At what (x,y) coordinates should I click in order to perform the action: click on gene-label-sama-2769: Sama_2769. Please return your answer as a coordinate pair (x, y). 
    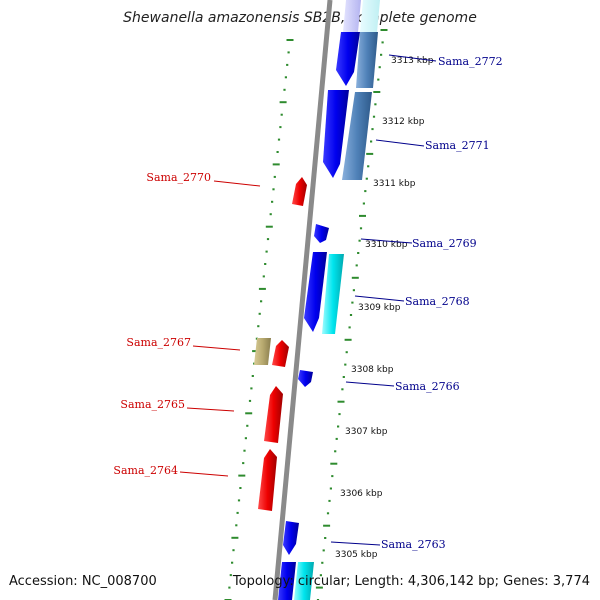
    Looking at the image, I should click on (444, 243).